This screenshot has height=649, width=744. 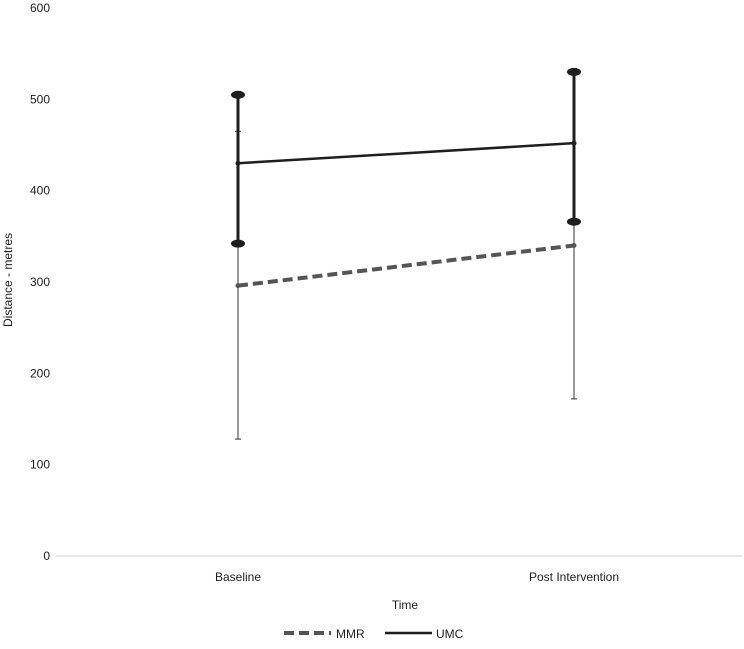 What do you see at coordinates (40, 373) in the screenshot?
I see `y-tick-label: 200` at bounding box center [40, 373].